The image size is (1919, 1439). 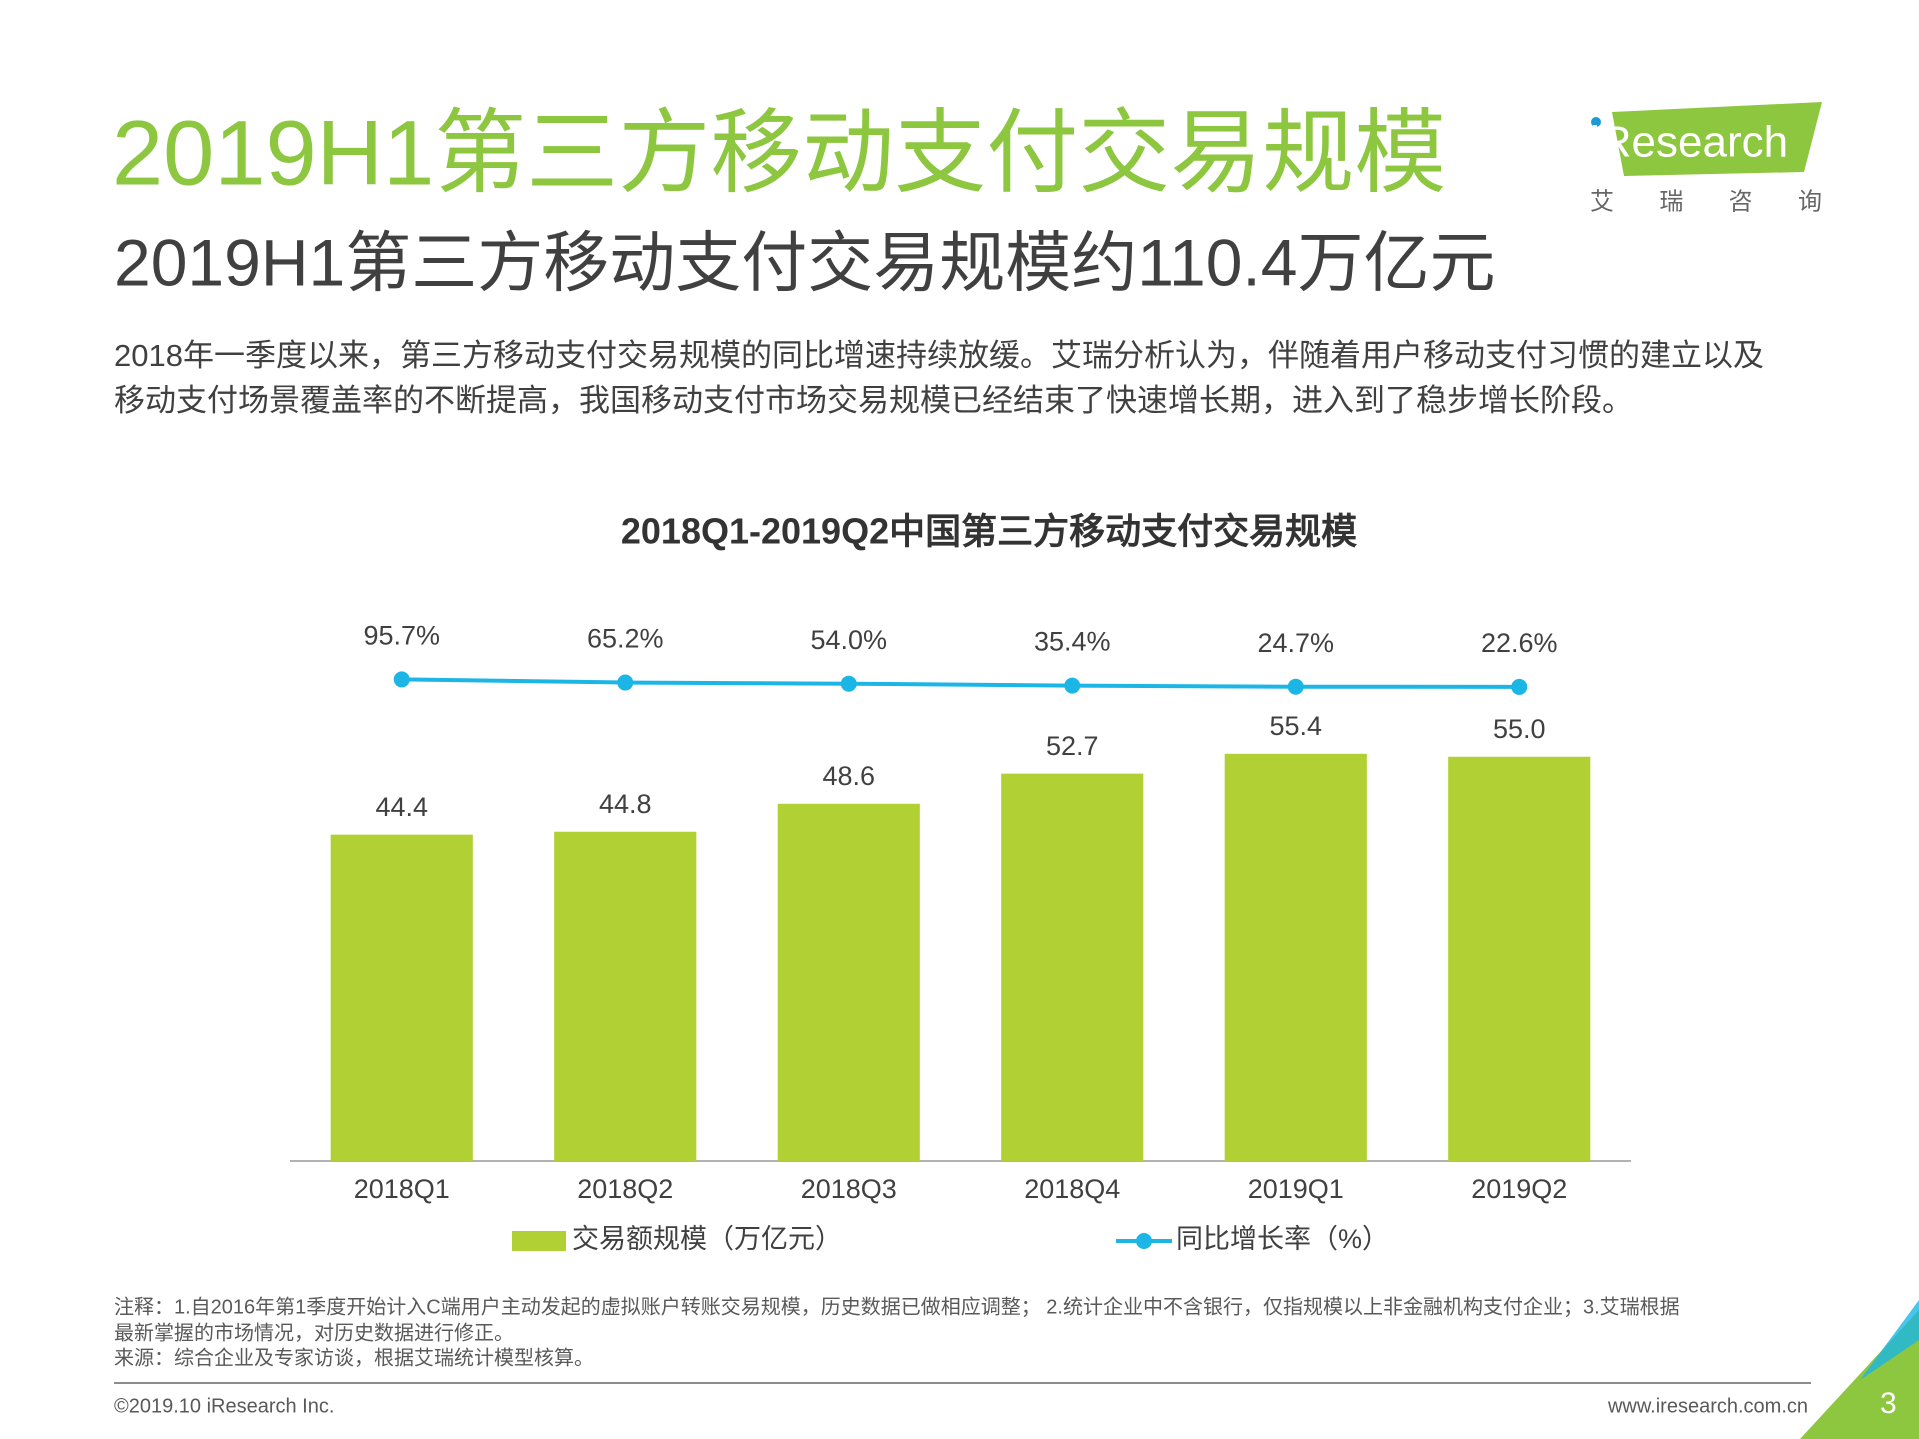 I want to click on legend-label: 同比增长率（%）, so click(x=1282, y=1239).